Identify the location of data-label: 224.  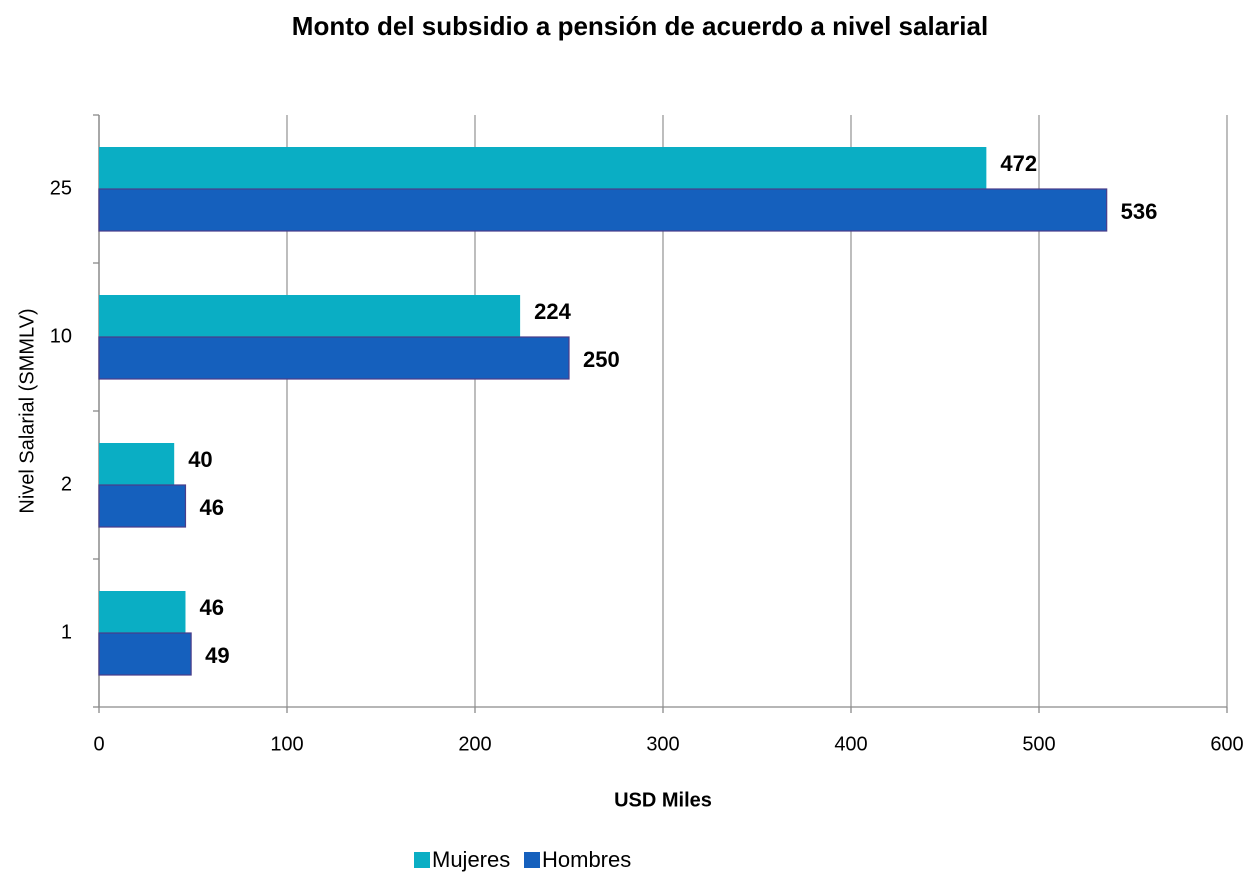
(552, 311).